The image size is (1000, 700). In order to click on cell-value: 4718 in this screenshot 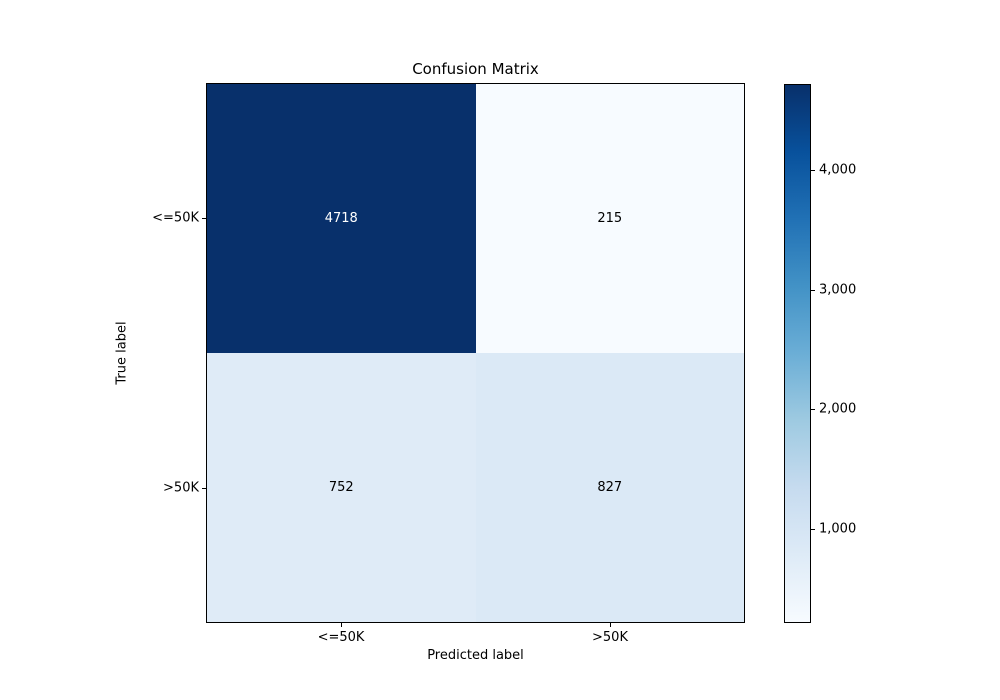, I will do `click(341, 218)`.